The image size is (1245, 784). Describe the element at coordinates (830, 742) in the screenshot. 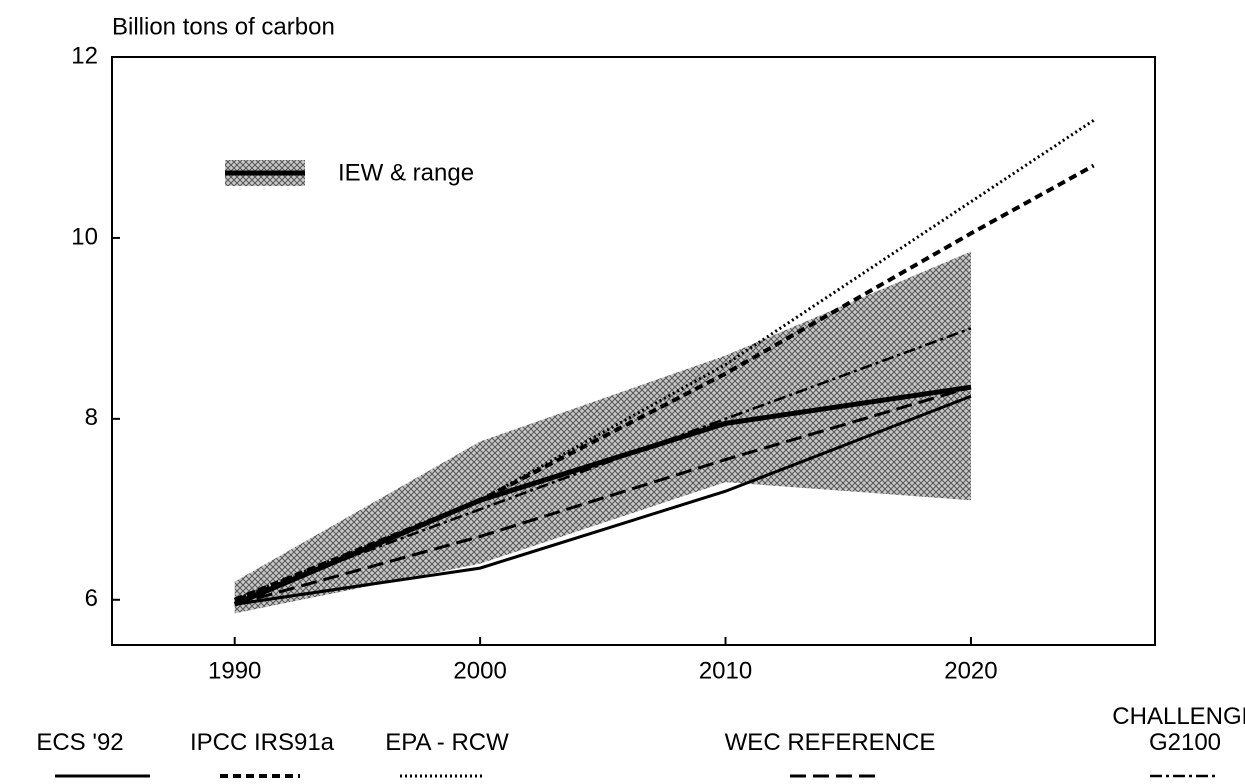

I see `legend-label: WEC REFERENCE` at that location.